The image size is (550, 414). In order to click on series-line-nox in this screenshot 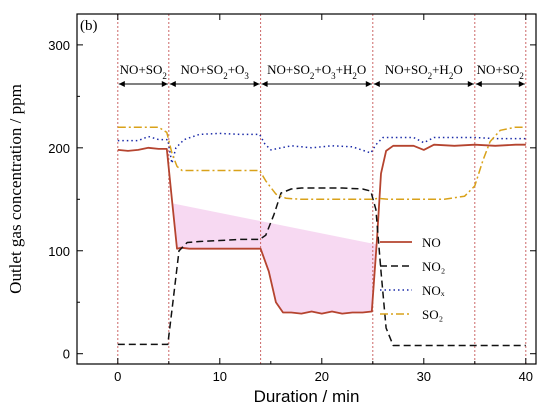, I will do `click(321, 148)`.